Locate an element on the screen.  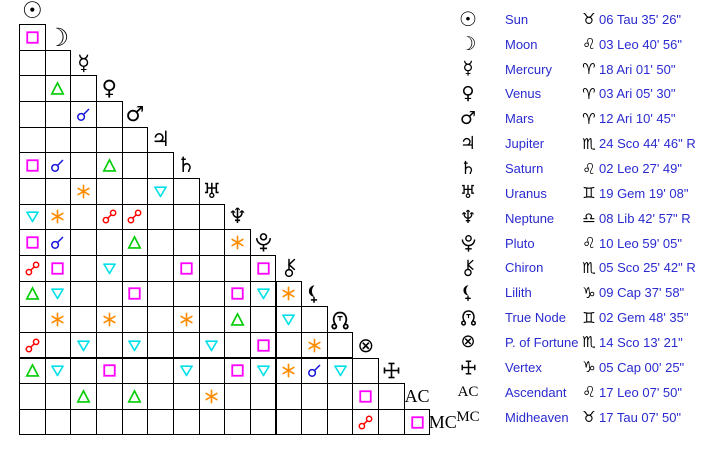
aspect-cell-ac-moon is located at coordinates (58, 396).